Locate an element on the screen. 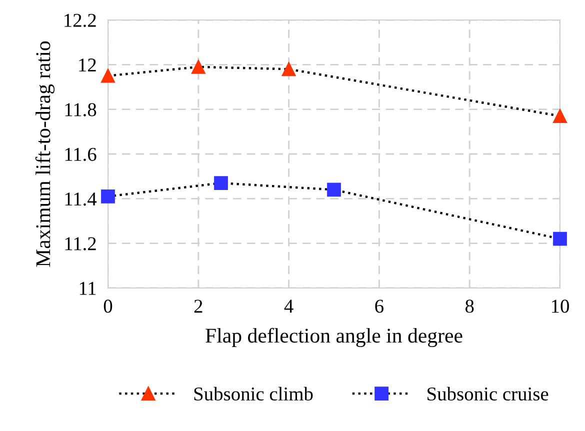 This screenshot has height=431, width=585. y-tick-label: 11 is located at coordinates (88, 288).